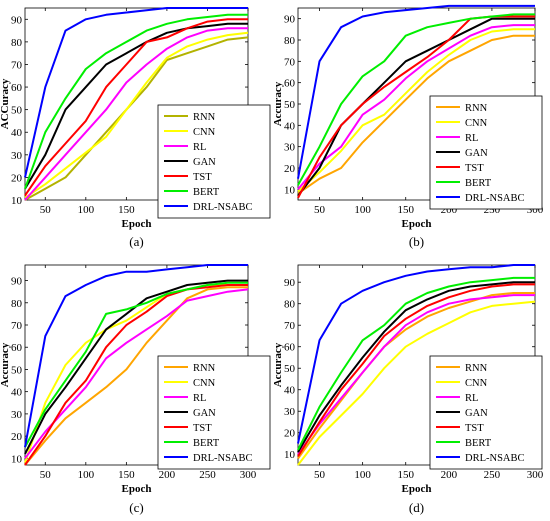 The width and height of the screenshot is (550, 521). Describe the element at coordinates (290, 20) in the screenshot. I see `y-tick-label: 90` at that location.